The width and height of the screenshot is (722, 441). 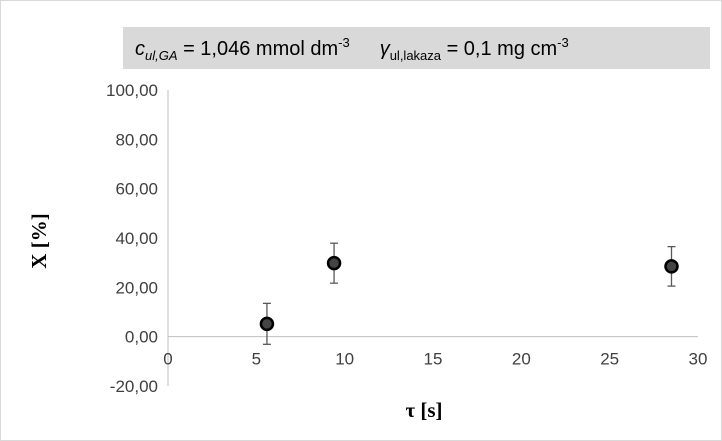 I want to click on x-tick-label: 30, so click(x=698, y=359).